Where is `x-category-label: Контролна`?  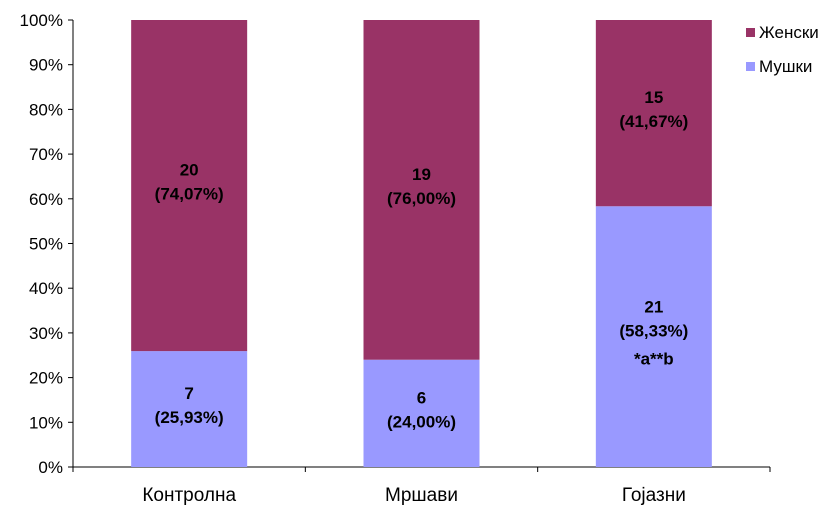 x-category-label: Контролна is located at coordinates (189, 495).